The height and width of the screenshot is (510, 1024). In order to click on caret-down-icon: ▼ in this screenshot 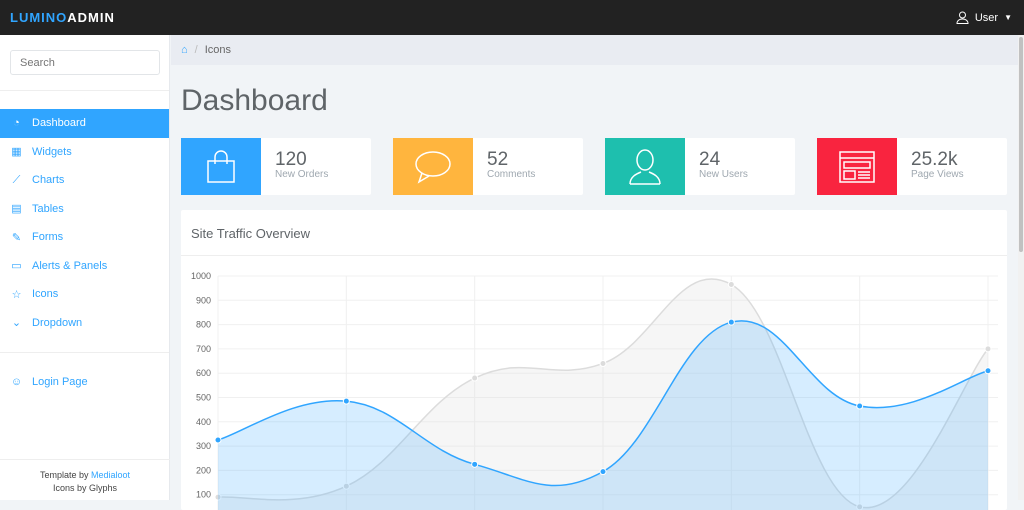, I will do `click(1008, 17)`.